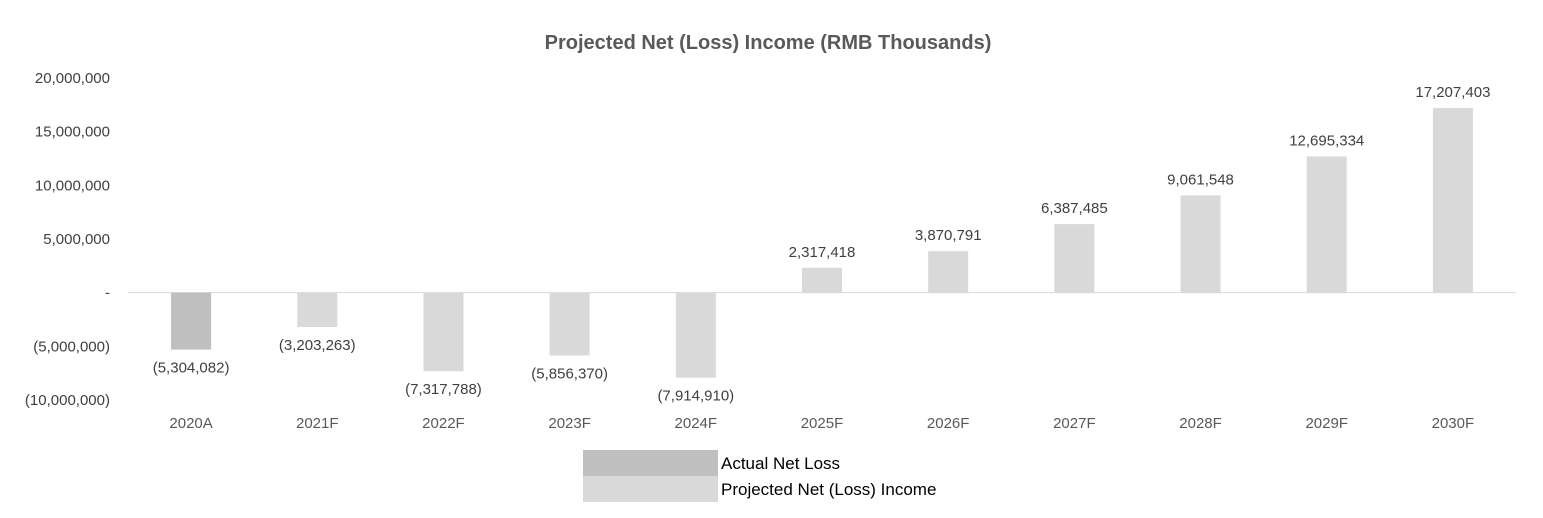 Image resolution: width=1543 pixels, height=518 pixels. I want to click on data-label: (5,856,370), so click(569, 374).